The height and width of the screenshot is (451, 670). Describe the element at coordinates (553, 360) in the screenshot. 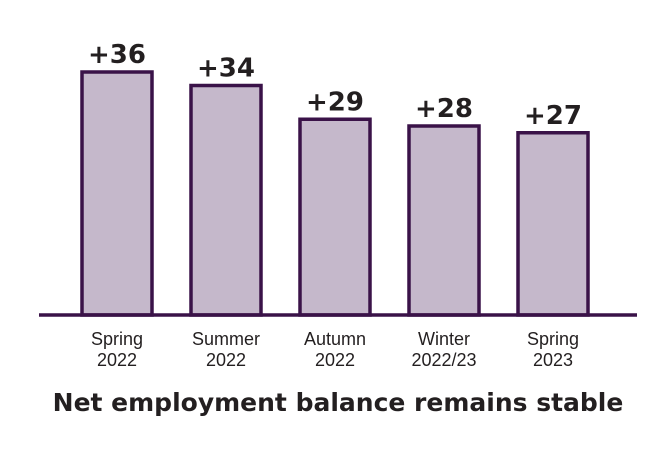

I see `tick-label-4-line-1: 2023` at that location.